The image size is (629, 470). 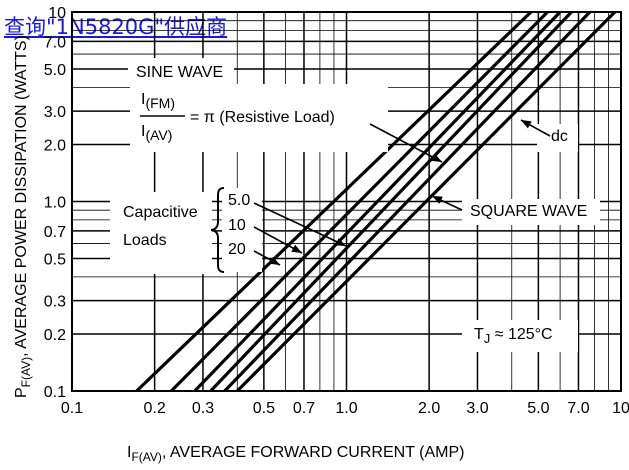 What do you see at coordinates (402, 192) in the screenshot?
I see `annotation-arrows` at bounding box center [402, 192].